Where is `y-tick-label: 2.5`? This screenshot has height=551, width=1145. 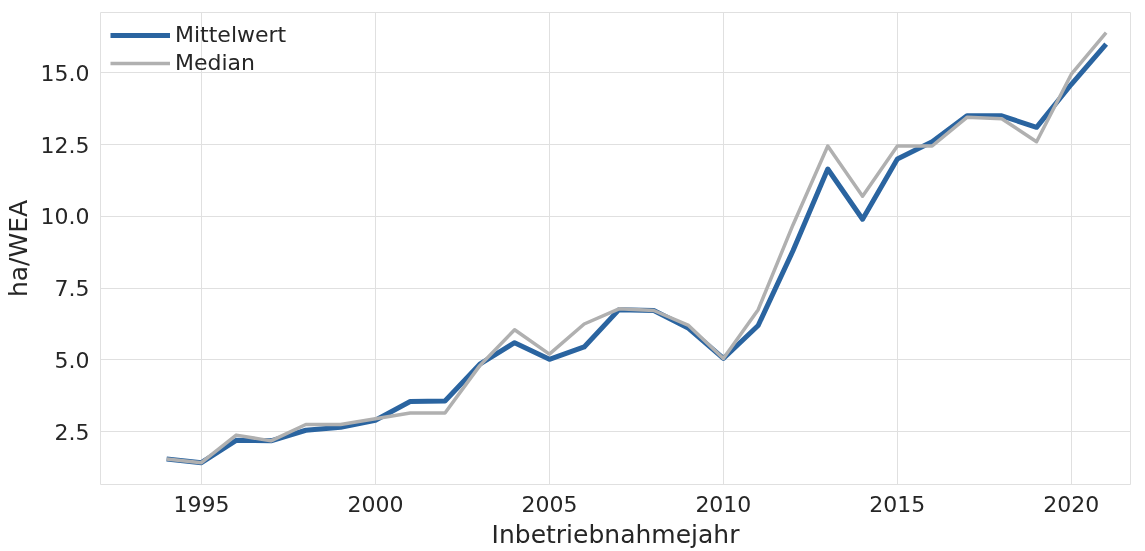 y-tick-label: 2.5 is located at coordinates (72, 432).